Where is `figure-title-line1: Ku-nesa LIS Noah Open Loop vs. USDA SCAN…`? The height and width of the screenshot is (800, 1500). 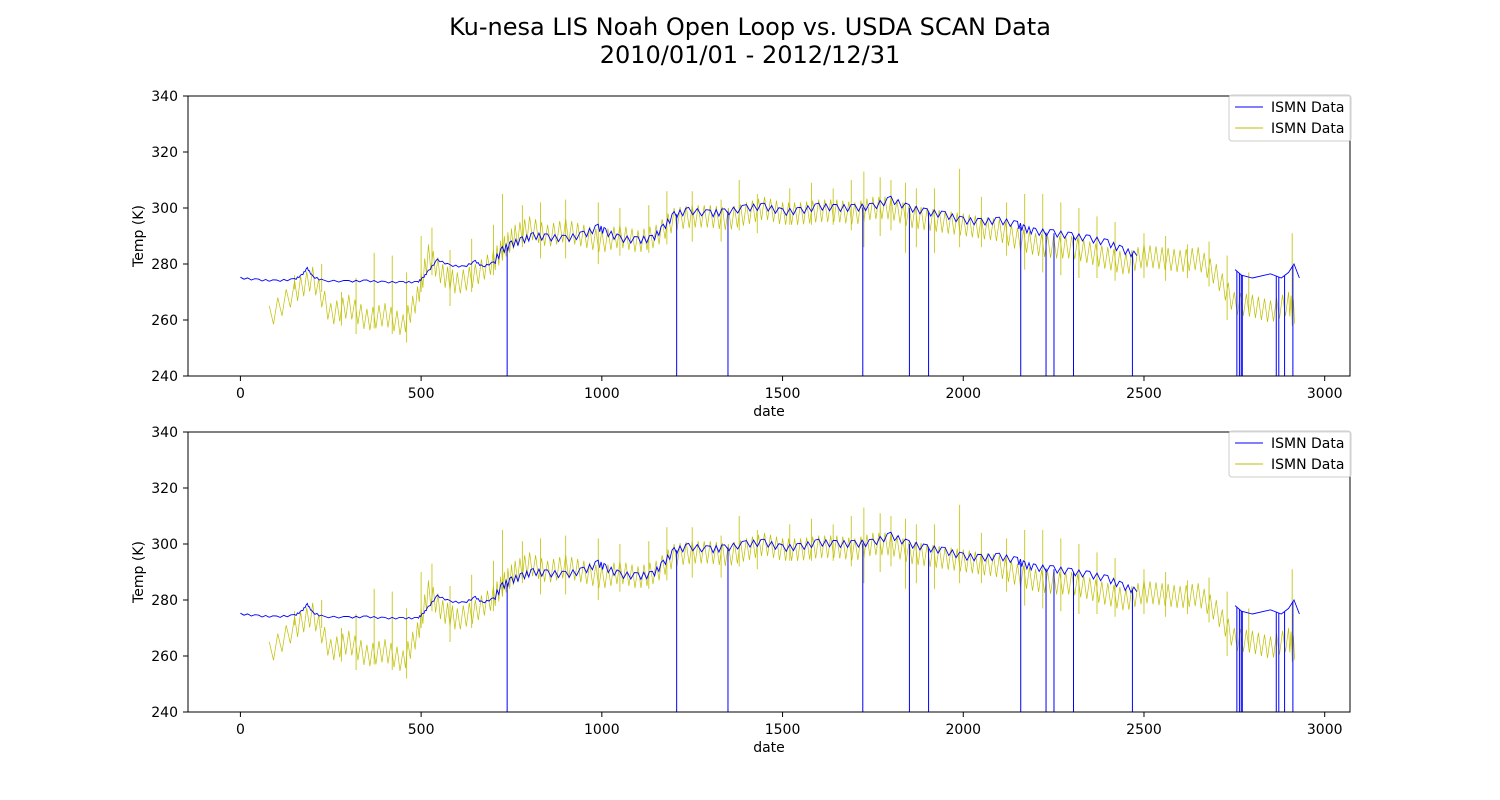 figure-title-line1: Ku-nesa LIS Noah Open Loop vs. USDA SCAN… is located at coordinates (750, 27).